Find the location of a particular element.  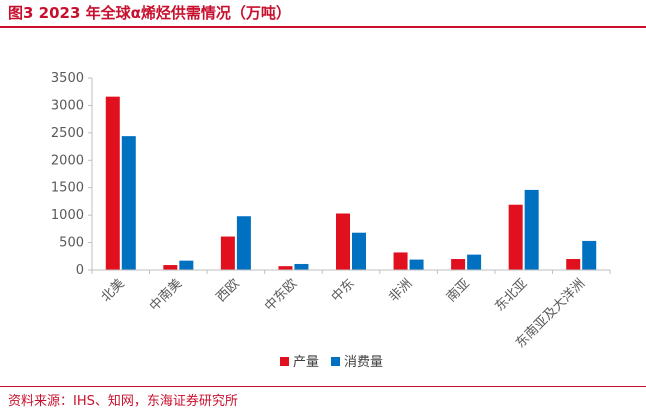

y-axis: 0 500 1000 1500 2000 2500 3000 3500 is located at coordinates (72, 174).